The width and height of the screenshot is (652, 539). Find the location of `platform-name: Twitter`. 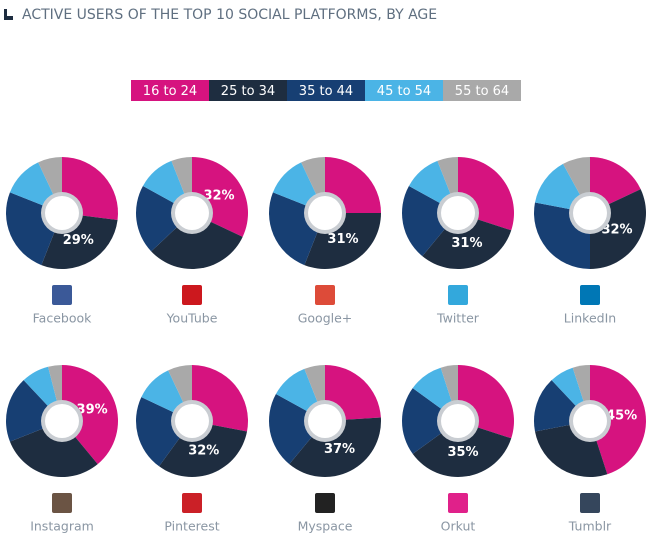

platform-name: Twitter is located at coordinates (458, 318).